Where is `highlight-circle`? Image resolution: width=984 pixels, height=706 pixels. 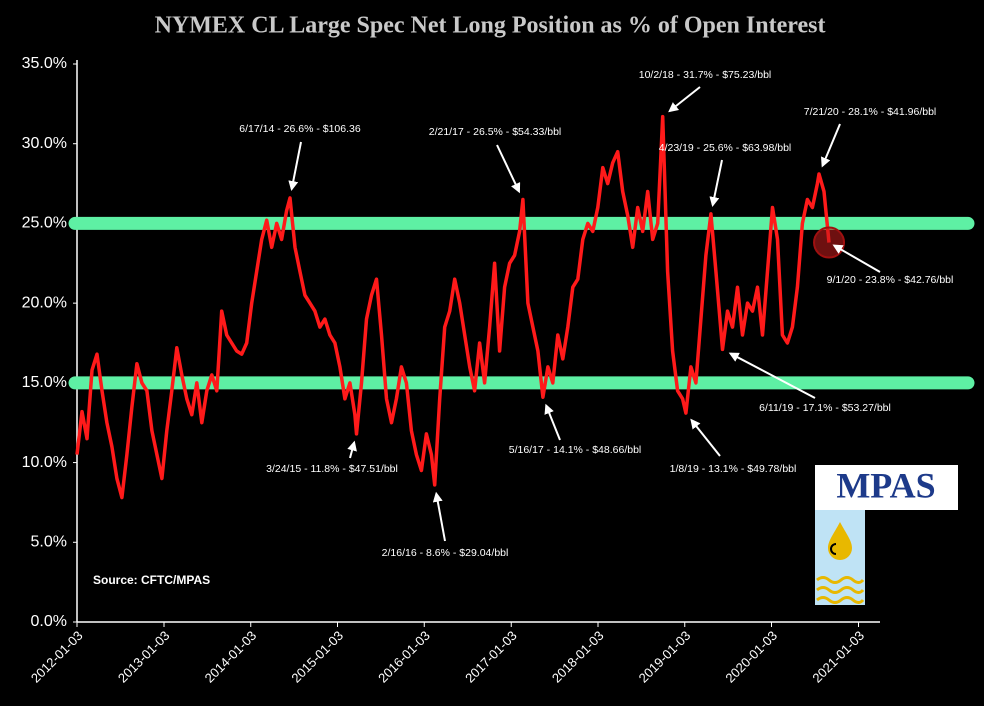 highlight-circle is located at coordinates (829, 242).